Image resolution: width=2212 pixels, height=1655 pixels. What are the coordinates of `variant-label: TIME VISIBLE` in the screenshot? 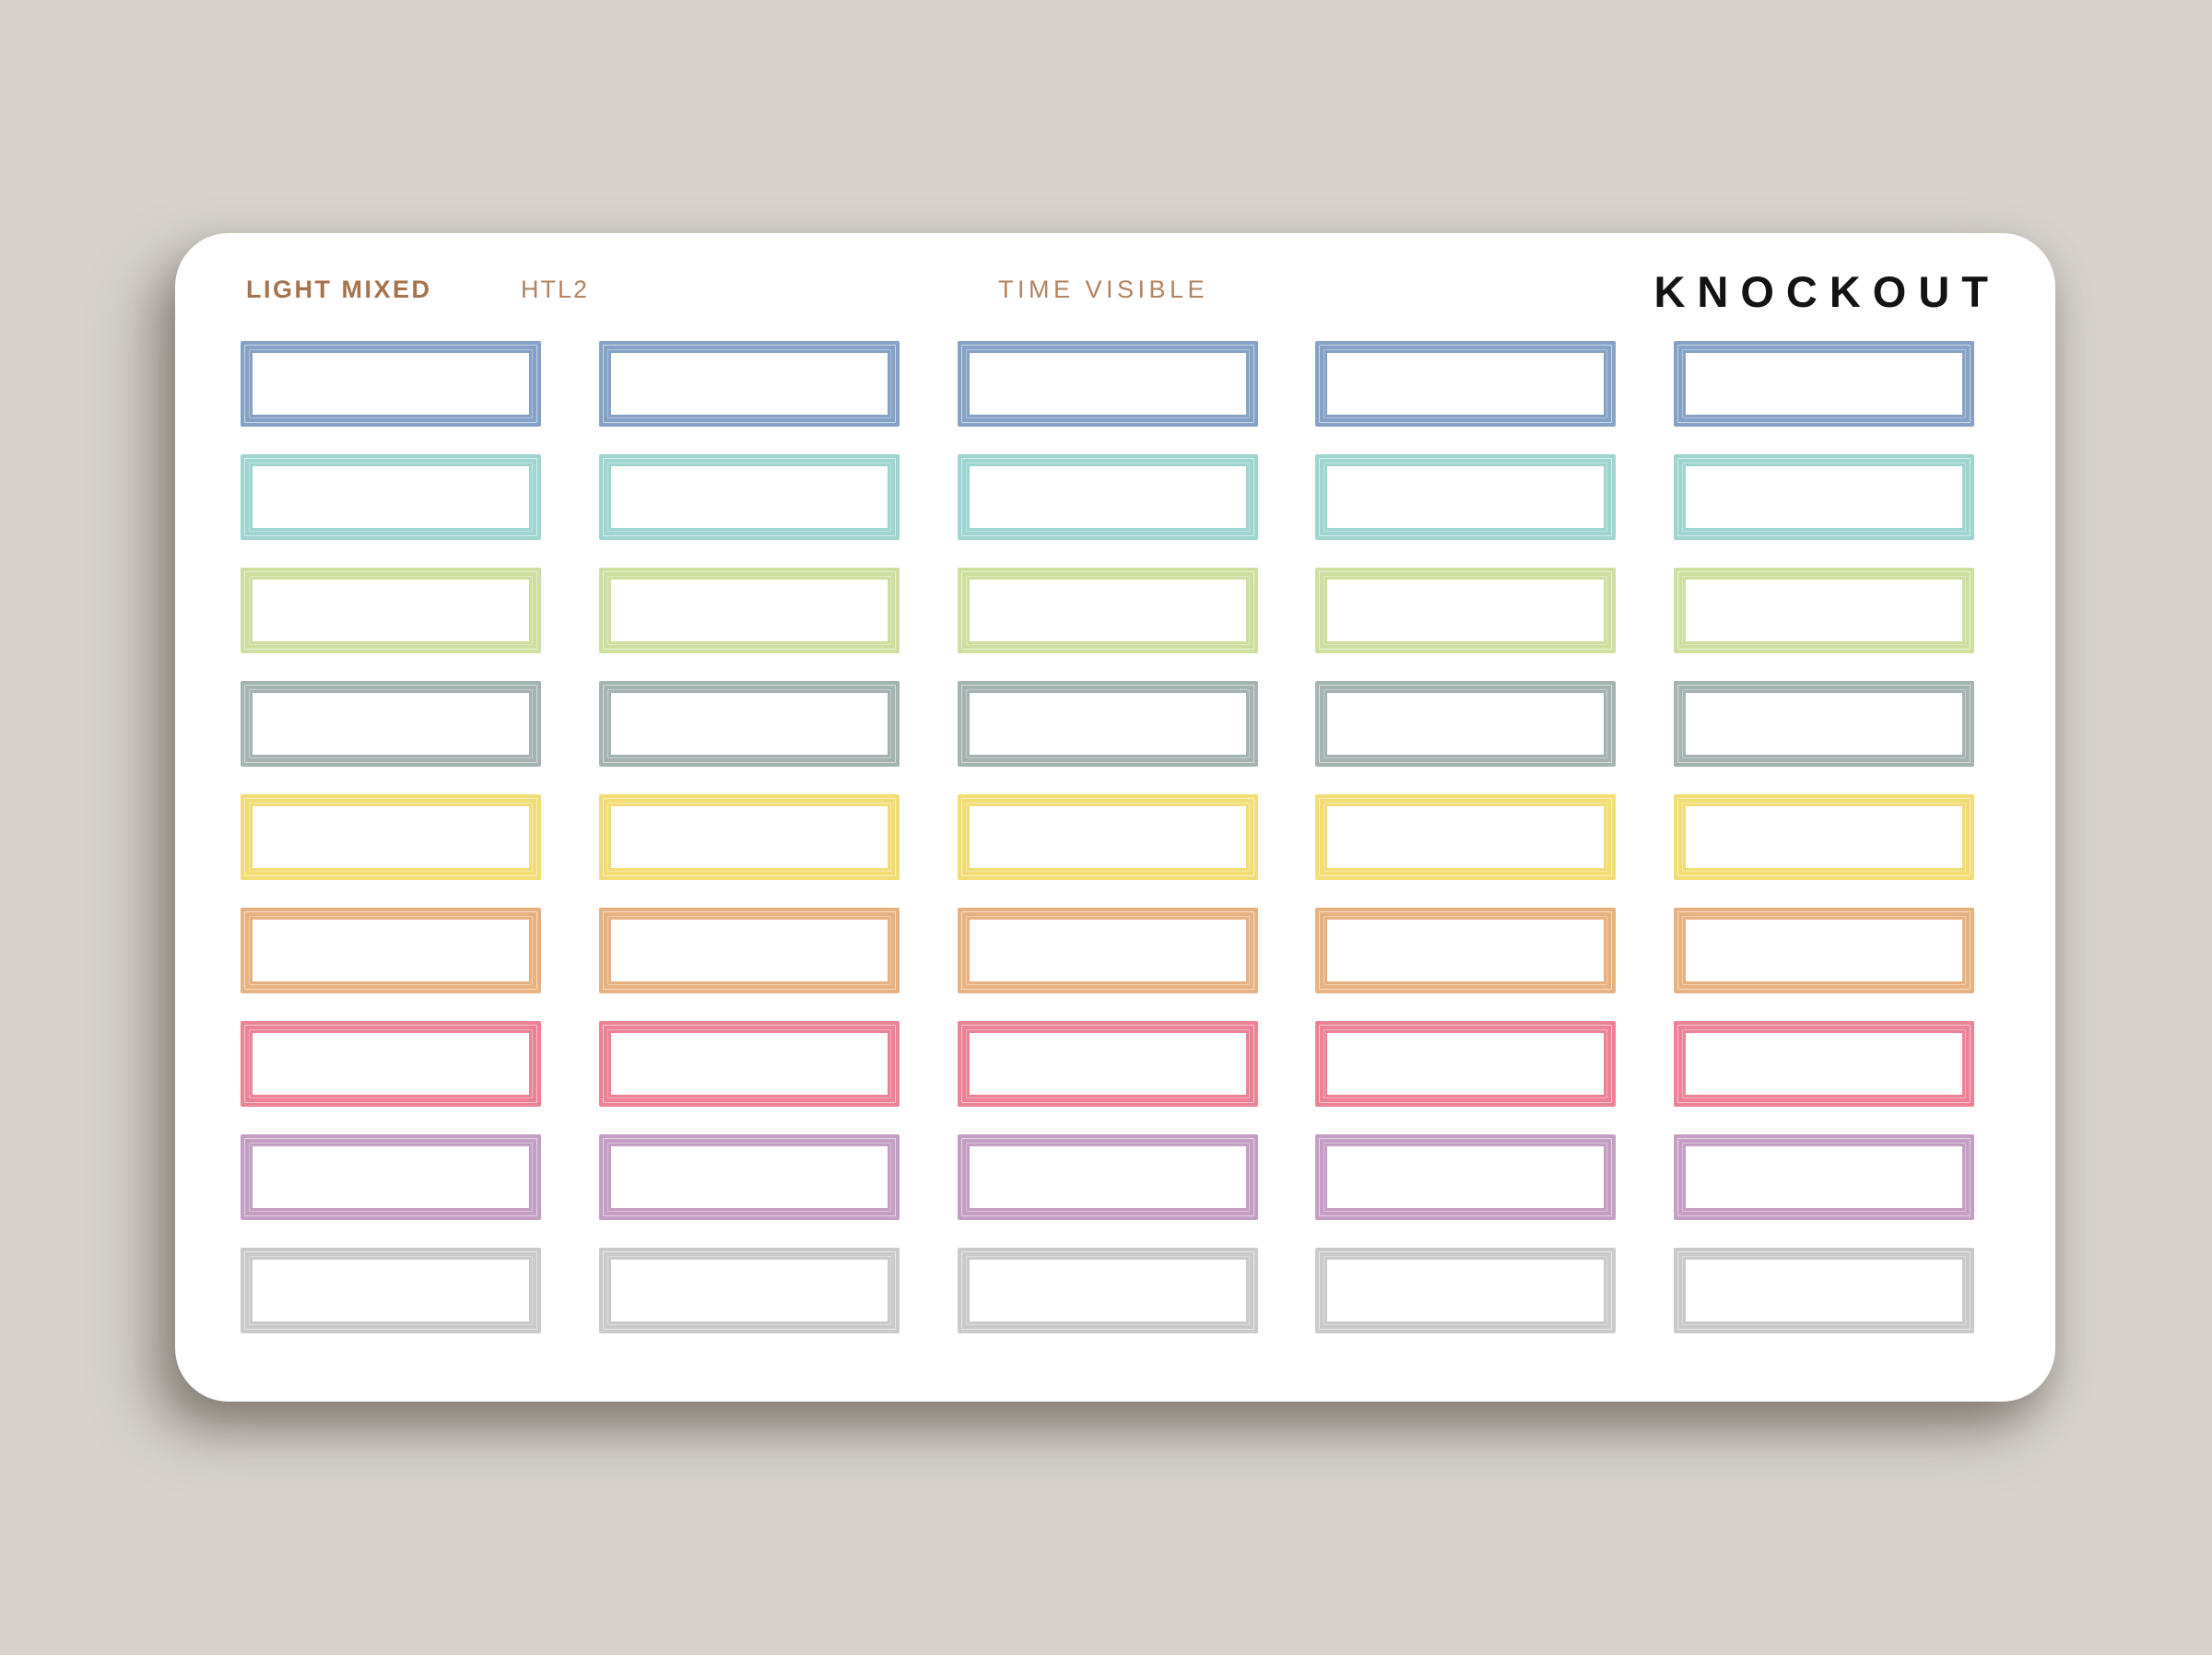 It's located at (1103, 289).